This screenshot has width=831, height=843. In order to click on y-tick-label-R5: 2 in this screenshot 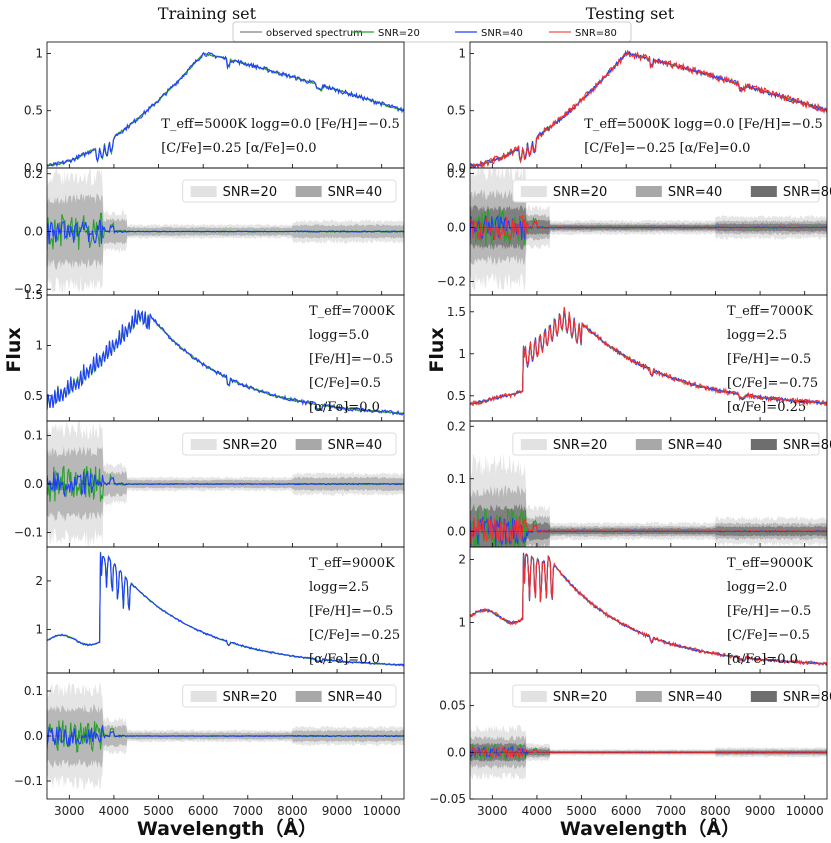, I will do `click(462, 560)`.